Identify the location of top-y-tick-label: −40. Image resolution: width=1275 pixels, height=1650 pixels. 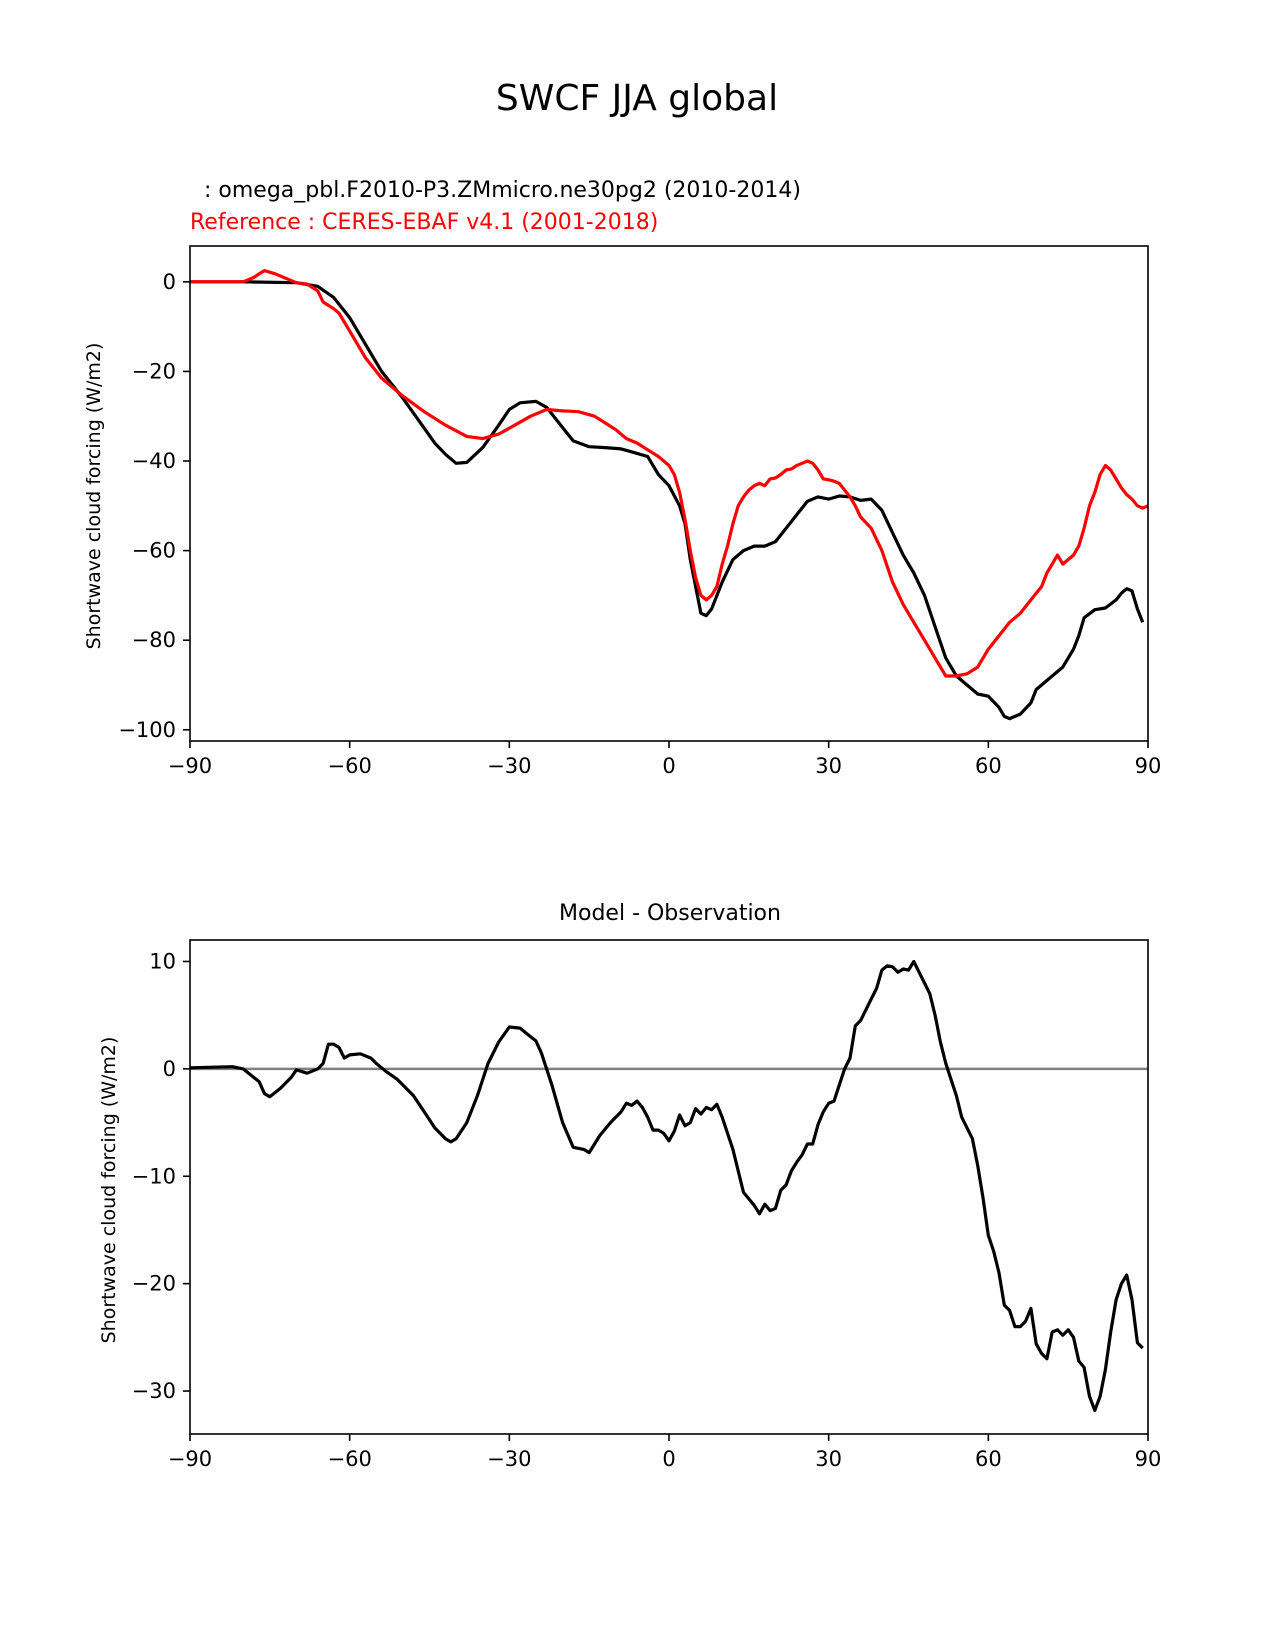
(154, 461).